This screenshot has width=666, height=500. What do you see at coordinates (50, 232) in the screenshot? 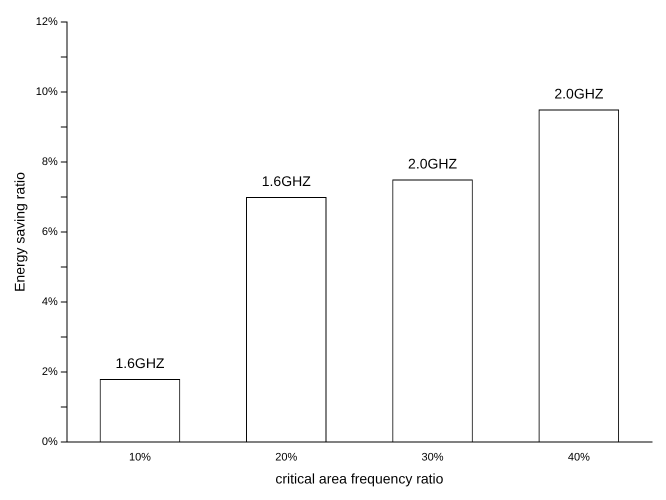
I see `y-tick-label: 6%` at bounding box center [50, 232].